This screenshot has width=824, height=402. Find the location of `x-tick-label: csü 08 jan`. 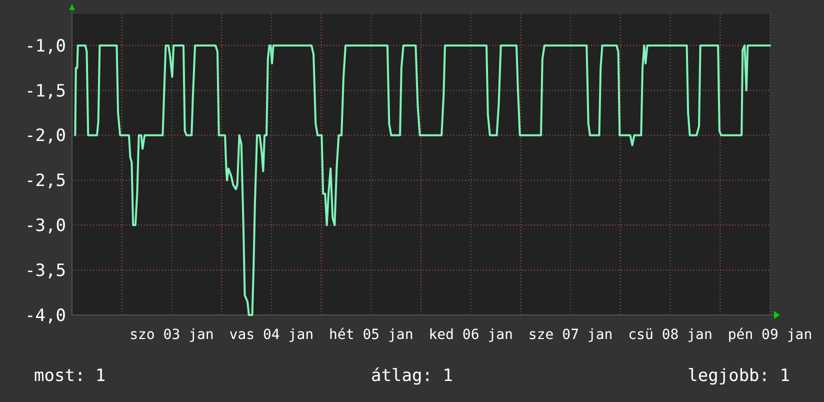

x-tick-label: csü 08 jan is located at coordinates (670, 335).